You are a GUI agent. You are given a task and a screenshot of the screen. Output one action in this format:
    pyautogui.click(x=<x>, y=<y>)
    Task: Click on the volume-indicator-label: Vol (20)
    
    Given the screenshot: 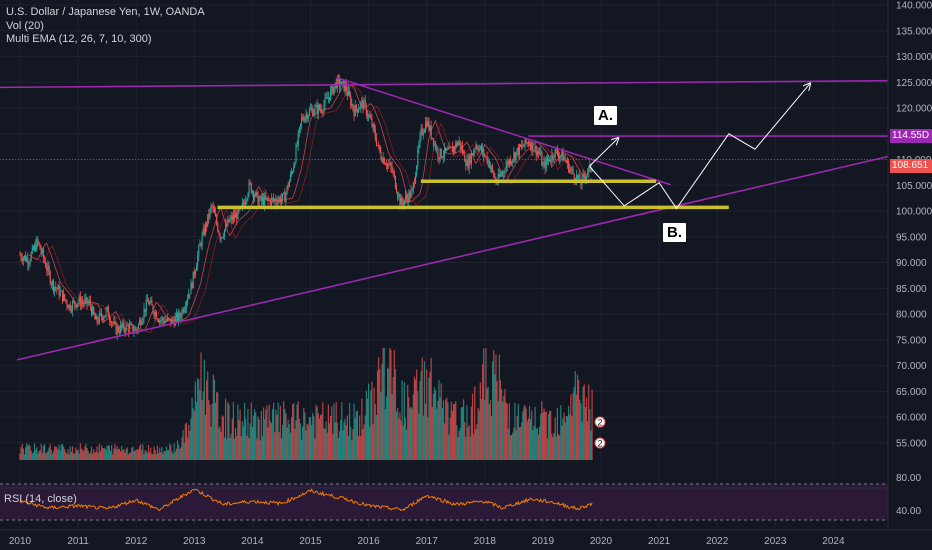 What is the action you would take?
    pyautogui.click(x=25, y=25)
    